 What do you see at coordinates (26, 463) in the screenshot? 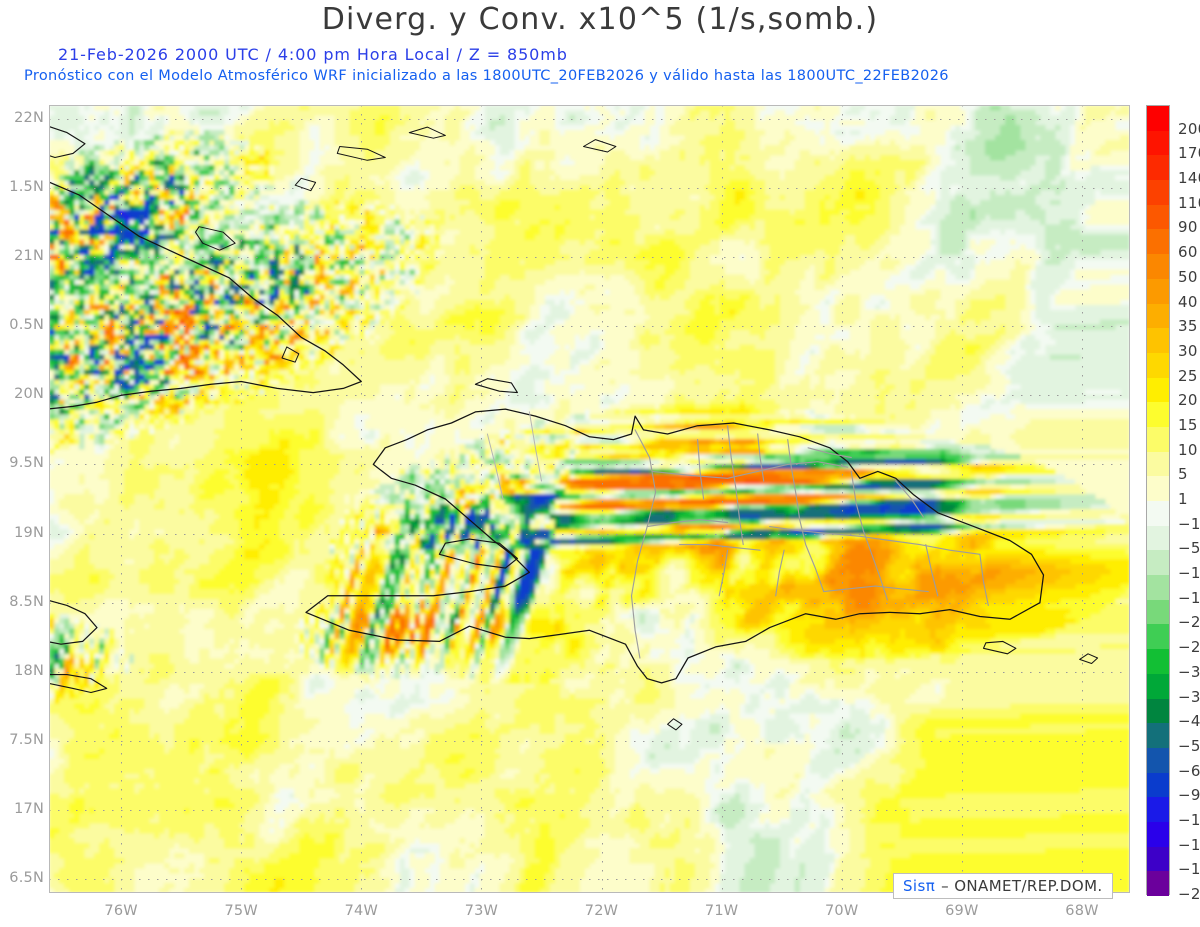
I see `lat-tick-label-5: 9.5N` at bounding box center [26, 463].